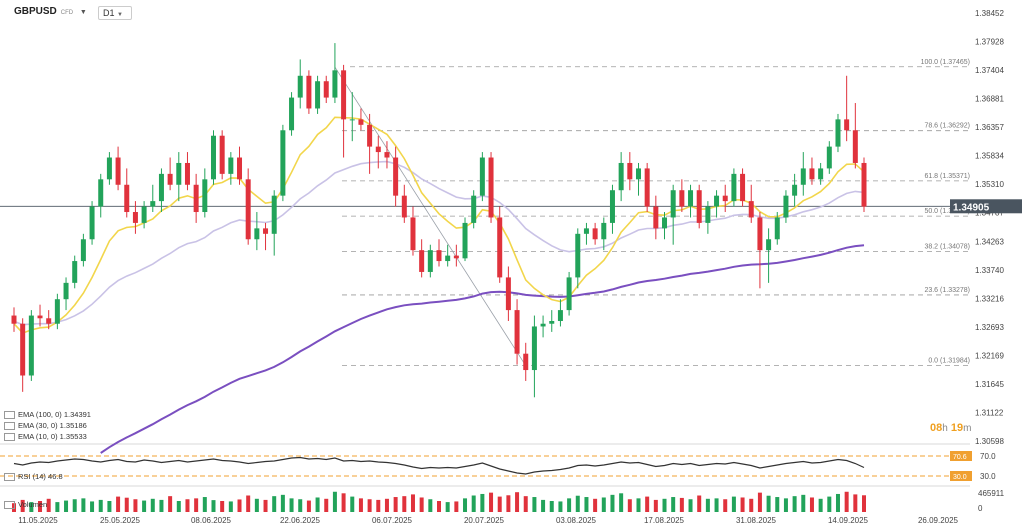  What do you see at coordinates (45, 426) in the screenshot?
I see `legend-ema-30: EMA (30, 0) 1.35186` at bounding box center [45, 426].